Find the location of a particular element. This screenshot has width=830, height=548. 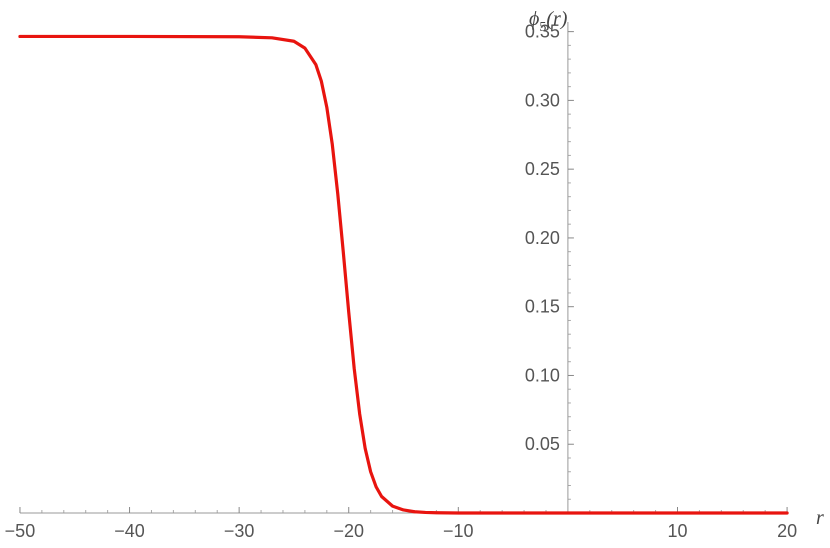

x-tick-label: −10 is located at coordinates (458, 531).